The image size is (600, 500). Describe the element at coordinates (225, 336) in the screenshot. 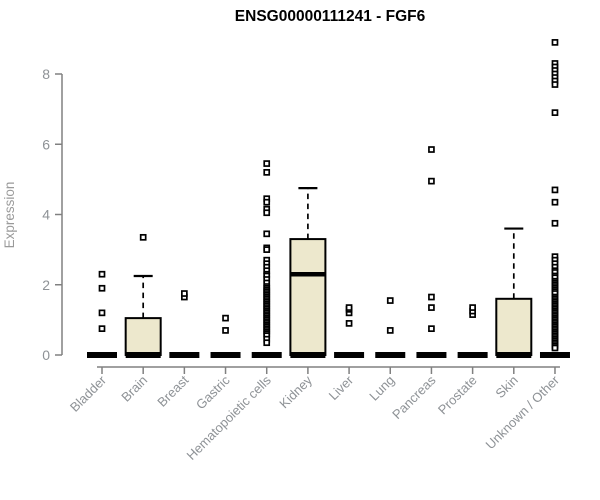

I see `box-gastric` at that location.